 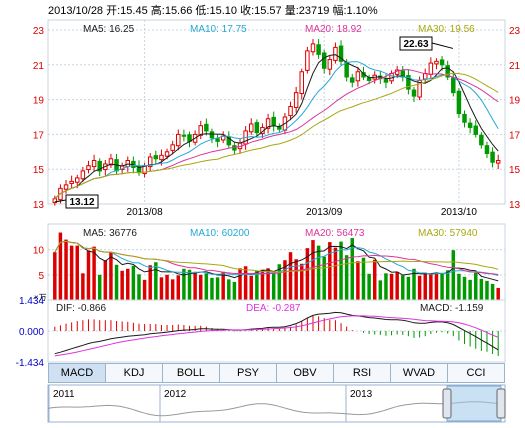 I want to click on volume-ma5-line, so click(x=276, y=261).